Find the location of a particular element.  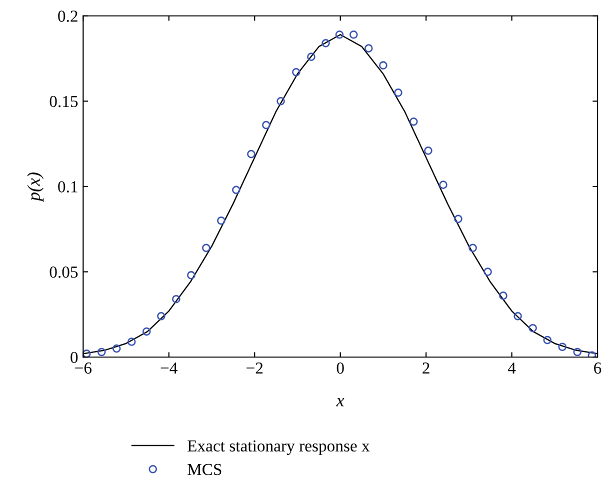

y-axis-title: p(x) is located at coordinates (35, 187).